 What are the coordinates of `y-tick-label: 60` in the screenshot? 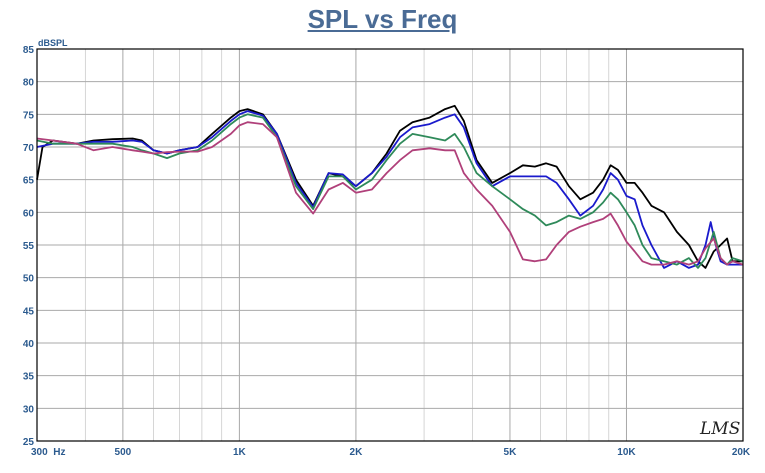 It's located at (29, 213).